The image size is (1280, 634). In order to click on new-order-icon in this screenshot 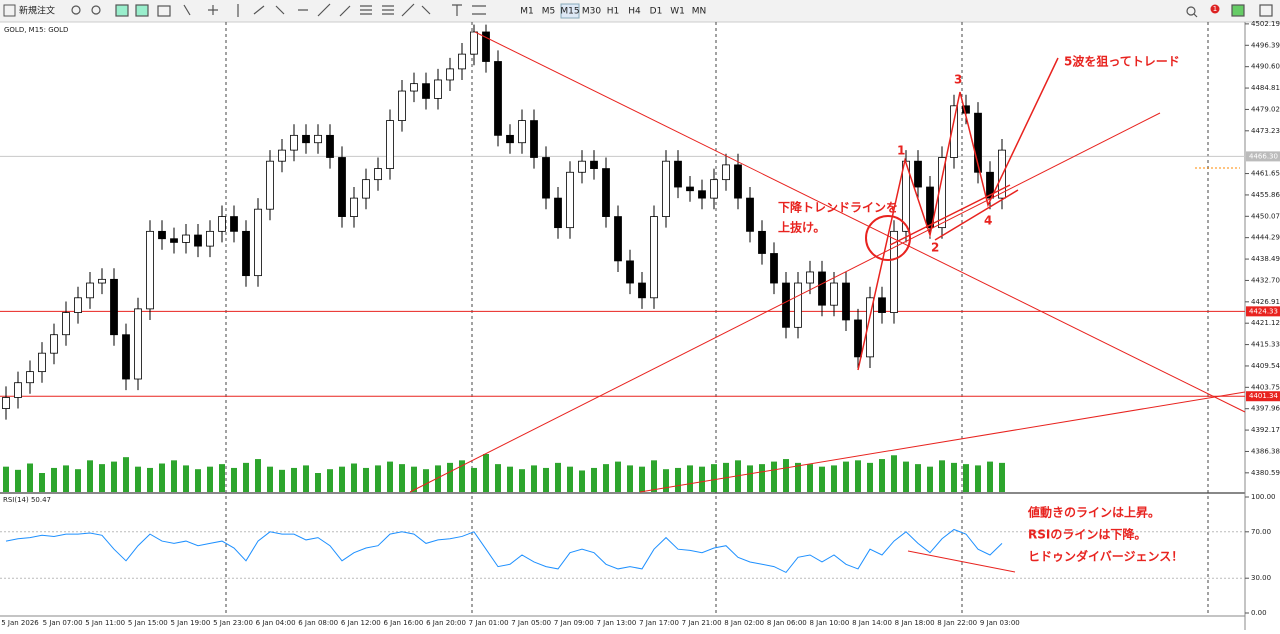, I will do `click(9, 10)`.